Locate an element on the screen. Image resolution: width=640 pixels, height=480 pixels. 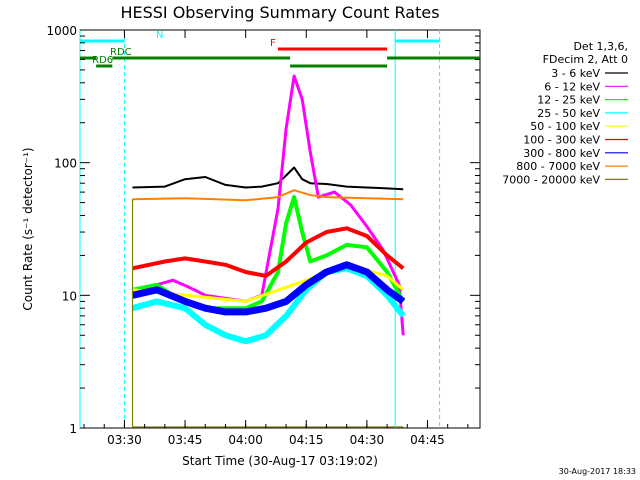
x-tick-label-2: 04:00 is located at coordinates (245, 440).